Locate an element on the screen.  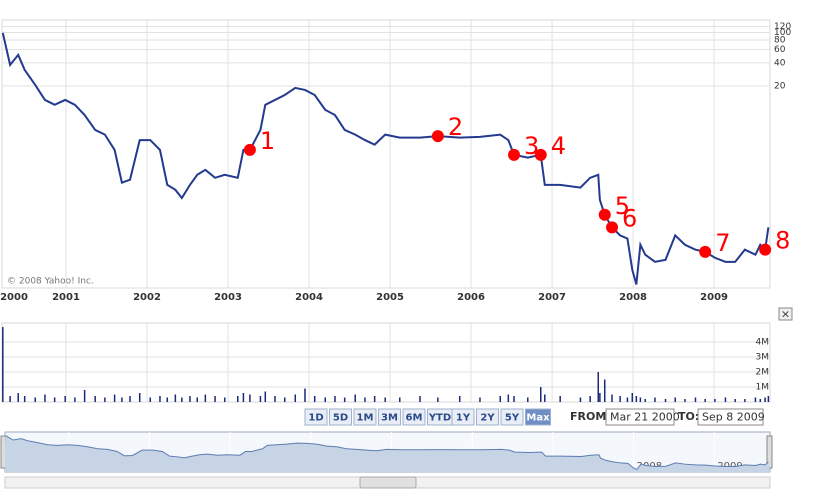
to-value: Sep 8 2009 is located at coordinates (733, 417).